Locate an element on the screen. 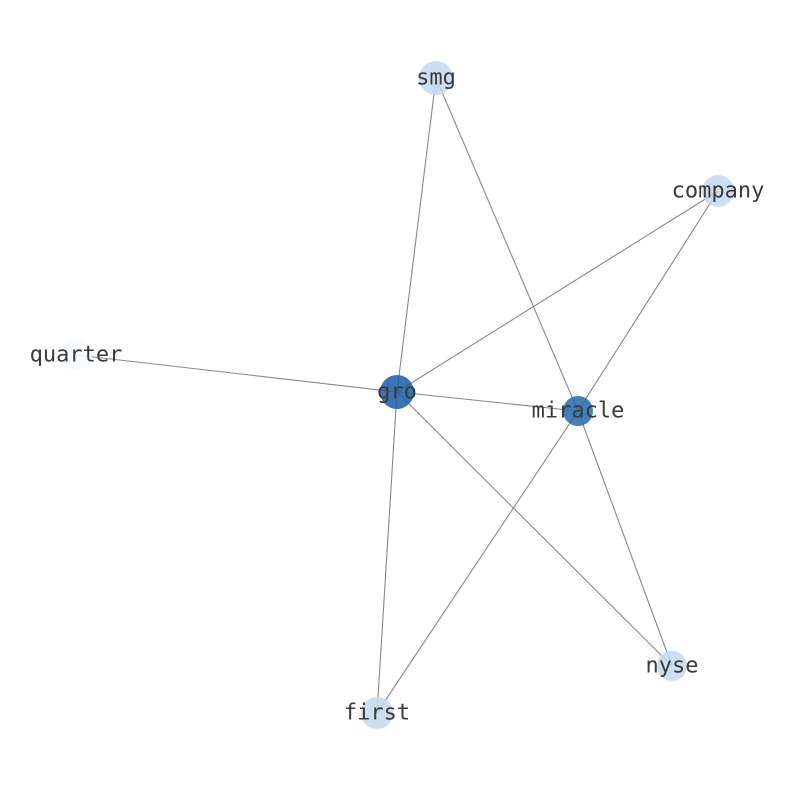 The image size is (794, 790). node-label-quarter: quarter is located at coordinates (76, 355).